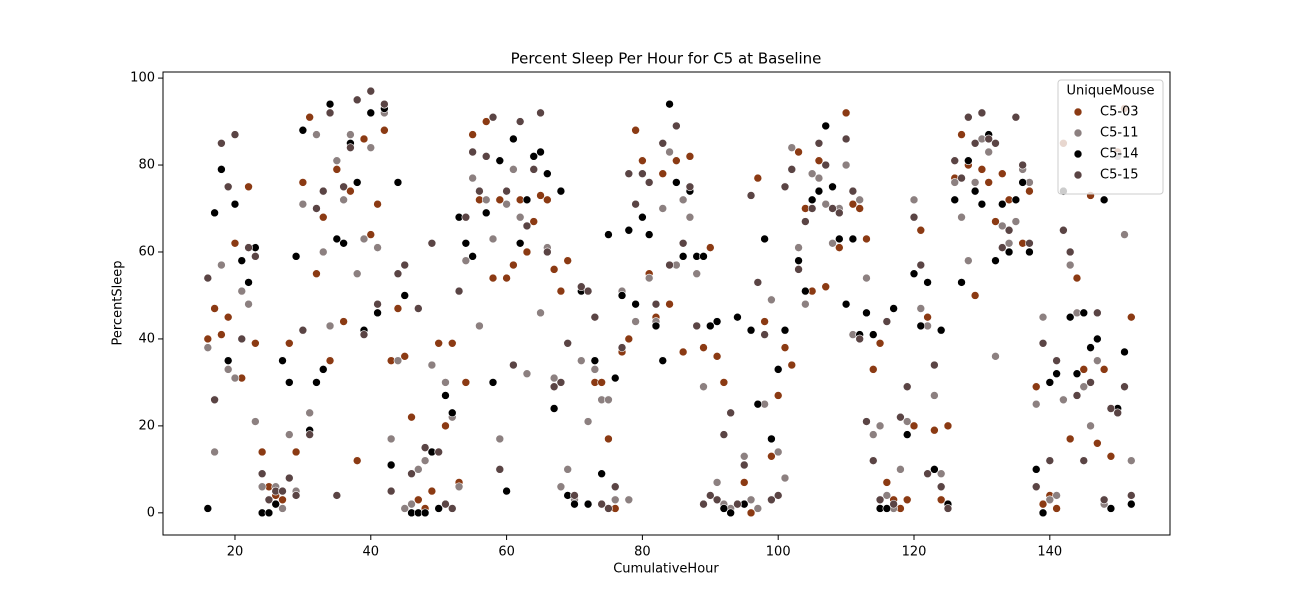  What do you see at coordinates (1110, 137) in the screenshot?
I see `legend-box` at bounding box center [1110, 137].